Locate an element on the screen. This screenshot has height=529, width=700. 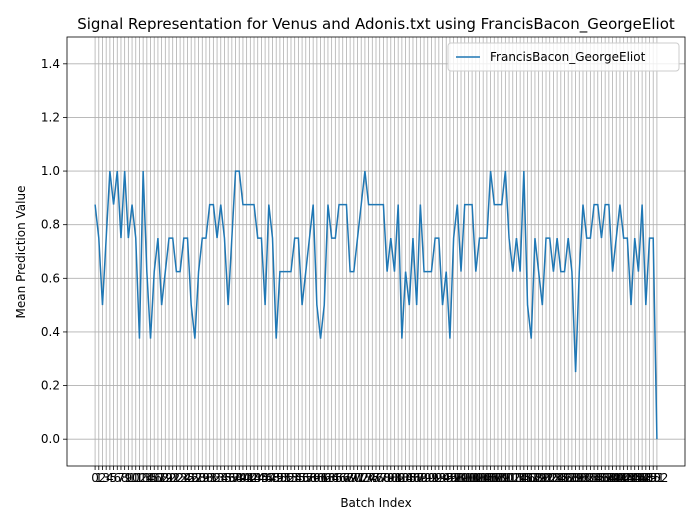
x-tick-label: 36 is located at coordinates (228, 478).